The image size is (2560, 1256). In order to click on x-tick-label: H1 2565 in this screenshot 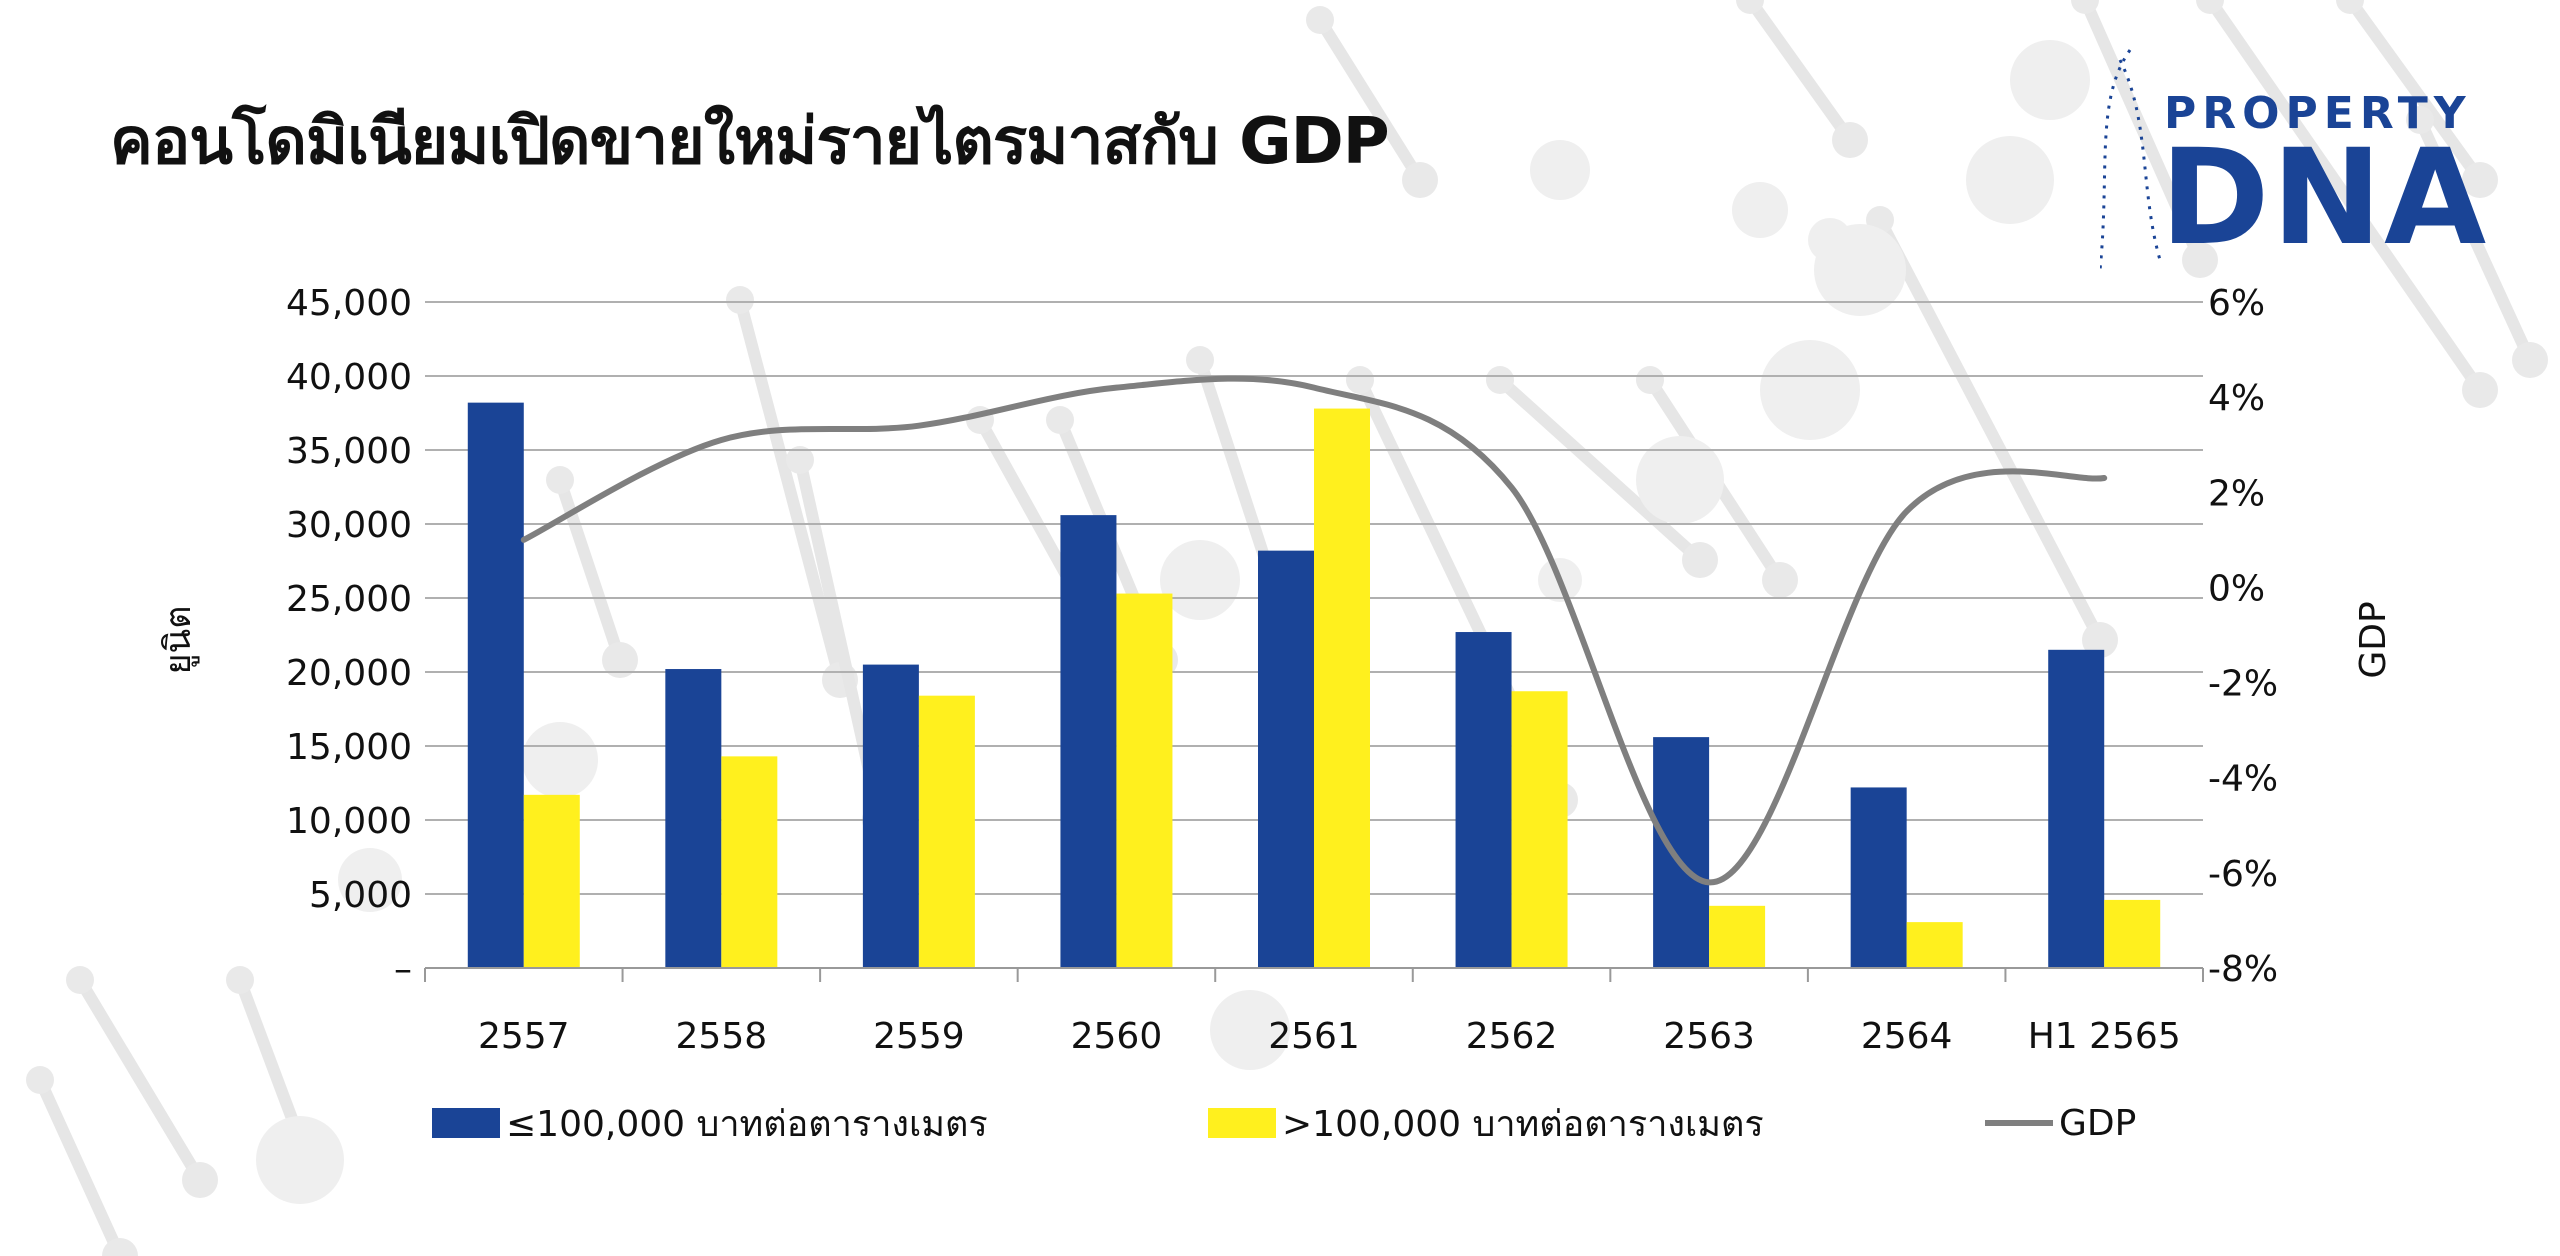, I will do `click(2104, 1036)`.